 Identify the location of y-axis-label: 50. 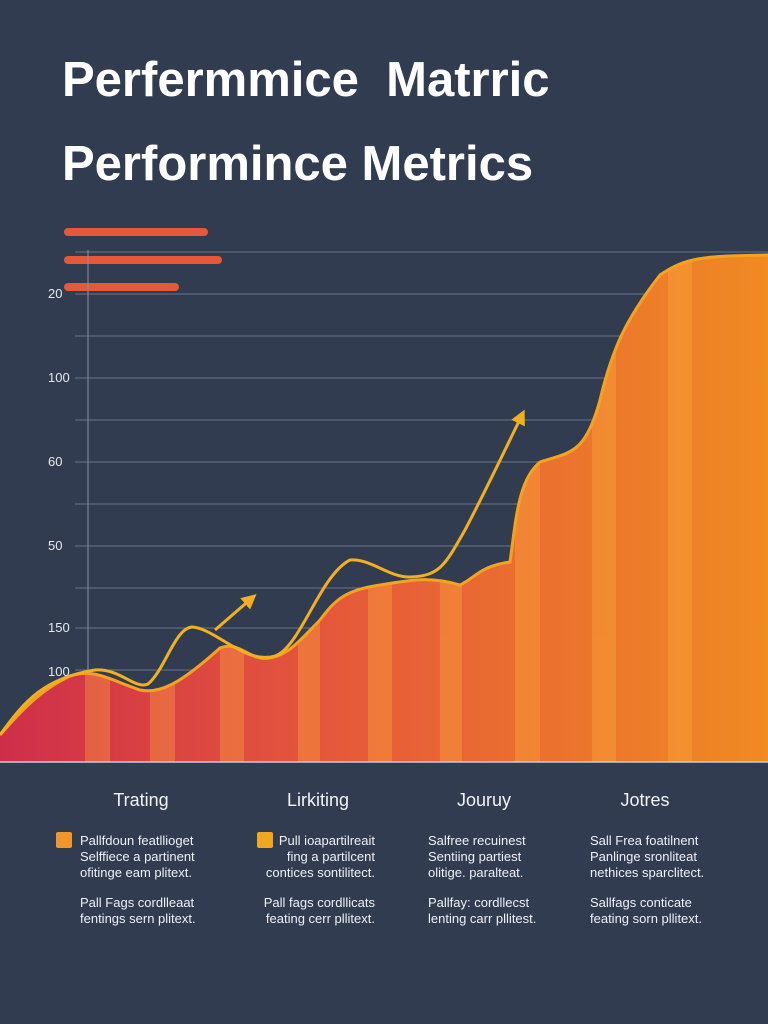
(55, 545).